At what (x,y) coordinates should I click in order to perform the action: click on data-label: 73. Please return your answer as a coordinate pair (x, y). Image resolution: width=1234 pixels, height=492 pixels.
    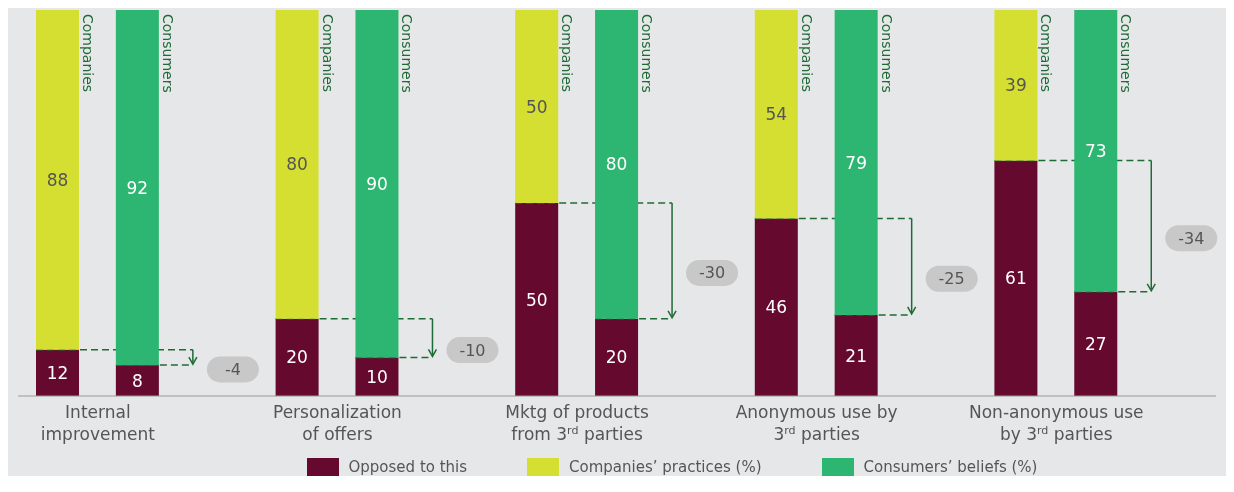
    Looking at the image, I should click on (1095, 150).